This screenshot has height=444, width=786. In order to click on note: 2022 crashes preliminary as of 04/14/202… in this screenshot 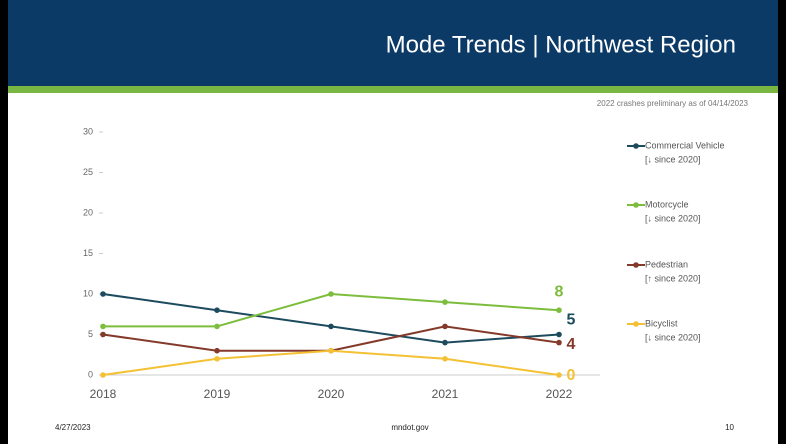, I will do `click(673, 103)`.